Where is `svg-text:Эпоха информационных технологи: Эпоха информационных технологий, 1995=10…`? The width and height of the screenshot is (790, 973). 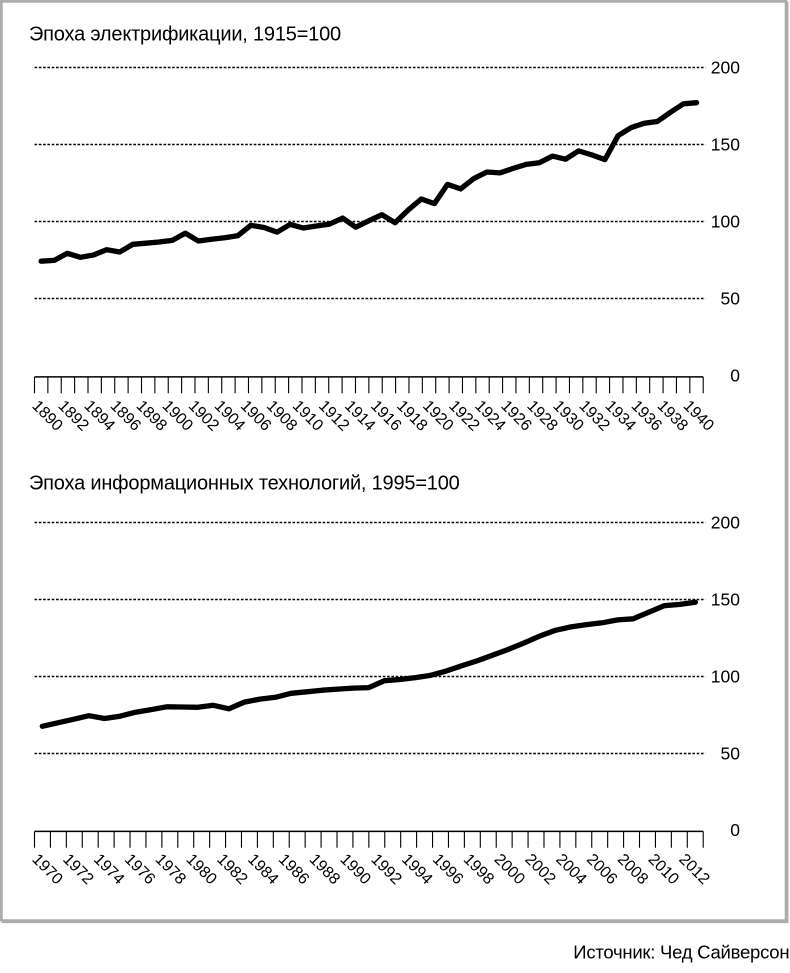
svg-text:Эпоха информационных технологи: Эпоха информационных технологий, 1995=10… is located at coordinates (244, 483).